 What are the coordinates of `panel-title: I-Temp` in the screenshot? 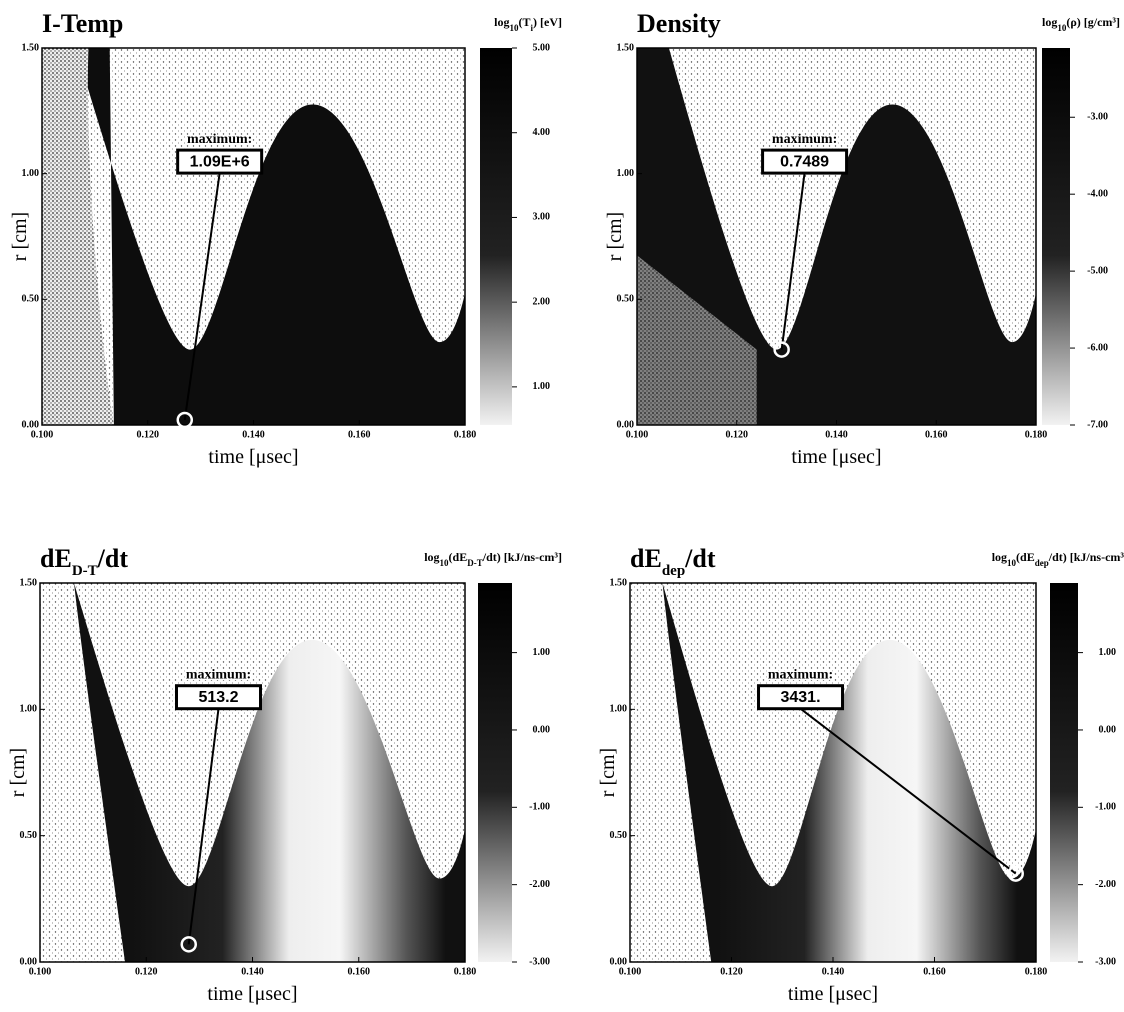 It's located at (82, 23).